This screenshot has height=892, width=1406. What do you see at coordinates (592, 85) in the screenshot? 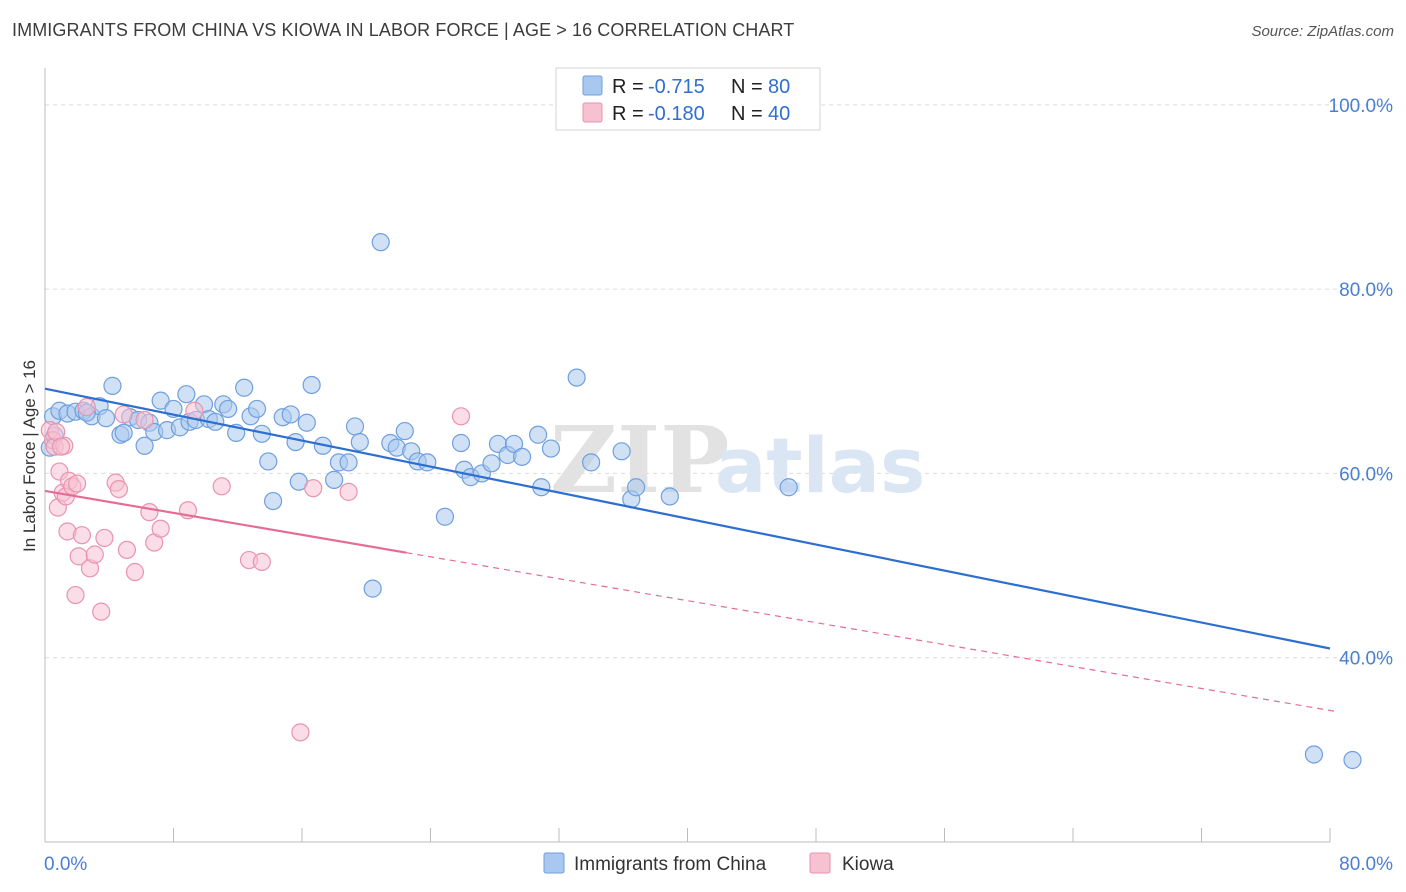
I see `legend-swatch-china` at bounding box center [592, 85].